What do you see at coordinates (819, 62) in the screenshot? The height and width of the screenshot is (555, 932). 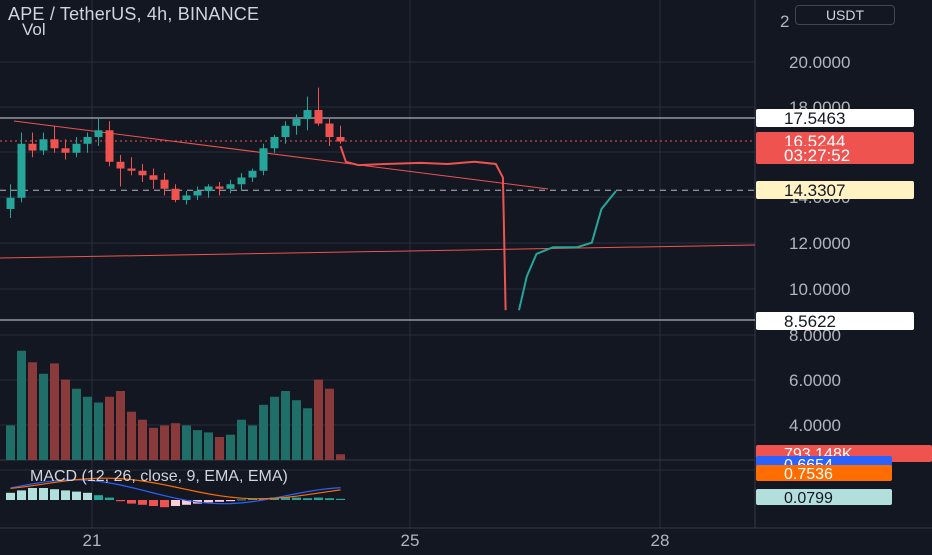 I see `price-tick-label: 20.0000` at bounding box center [819, 62].